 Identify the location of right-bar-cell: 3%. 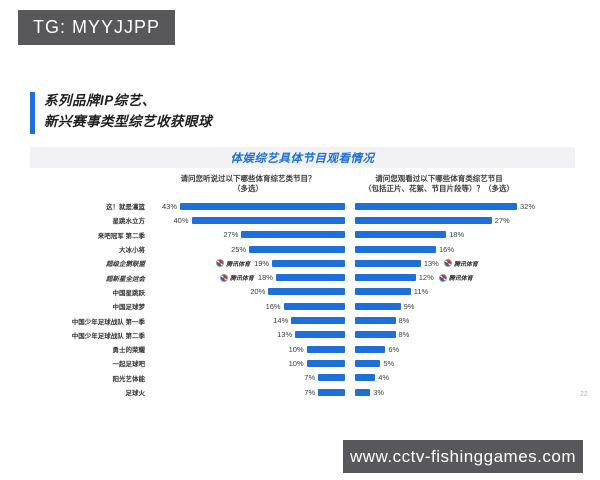
(468, 392).